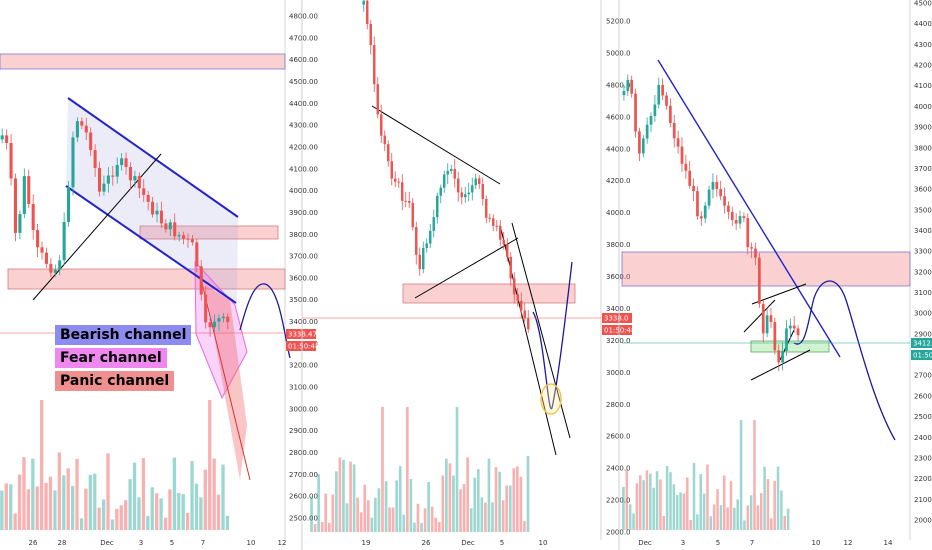 The width and height of the screenshot is (932, 550). Describe the element at coordinates (618, 213) in the screenshot. I see `p2-y-tick-label: 4000.0` at that location.